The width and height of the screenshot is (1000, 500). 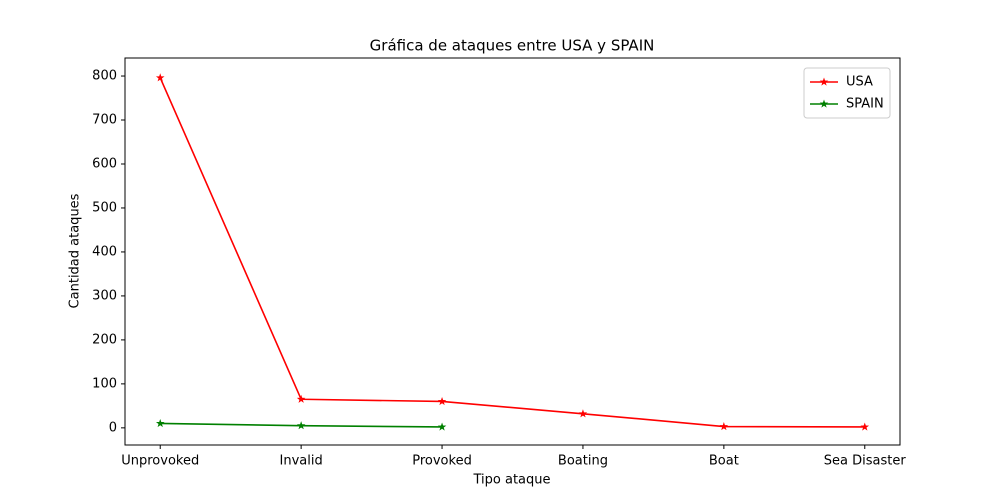 What do you see at coordinates (75, 250) in the screenshot?
I see `y-axis-label: Cantidad ataques` at bounding box center [75, 250].